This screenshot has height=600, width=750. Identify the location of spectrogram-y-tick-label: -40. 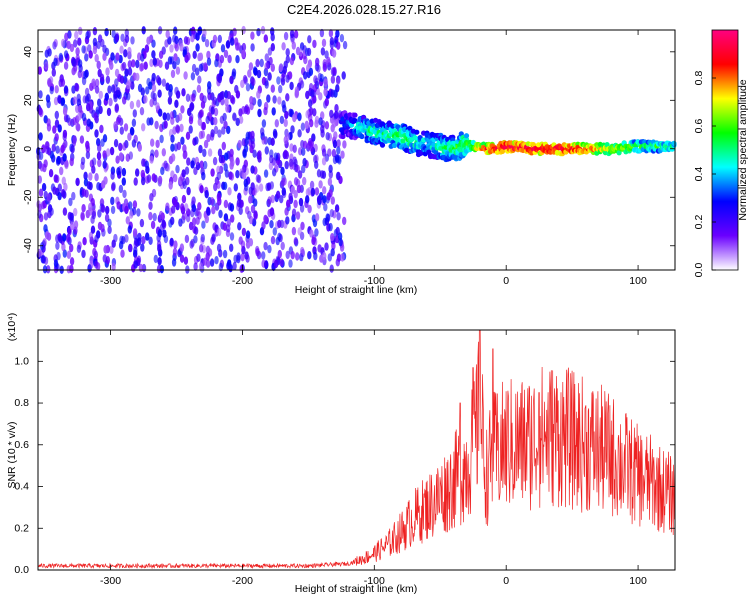
(28, 245).